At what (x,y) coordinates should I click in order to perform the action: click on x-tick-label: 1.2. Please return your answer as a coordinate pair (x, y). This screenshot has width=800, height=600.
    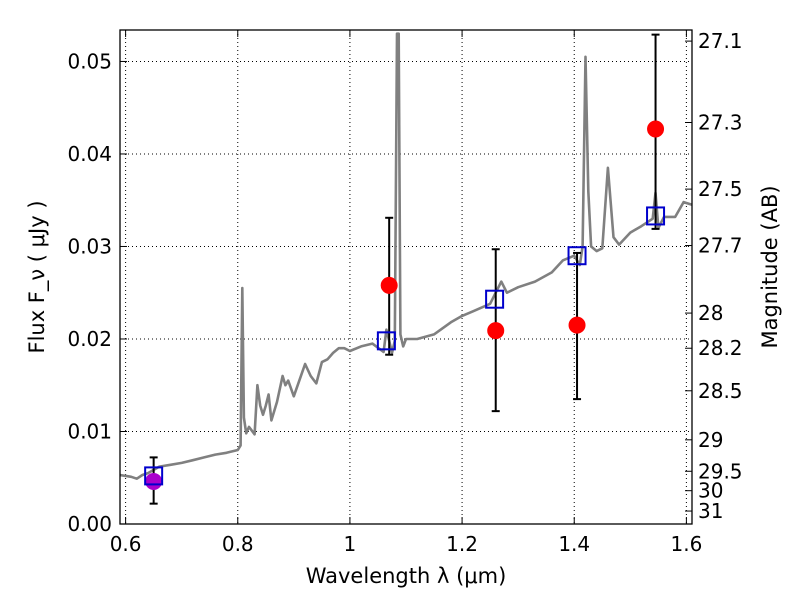
    Looking at the image, I should click on (462, 544).